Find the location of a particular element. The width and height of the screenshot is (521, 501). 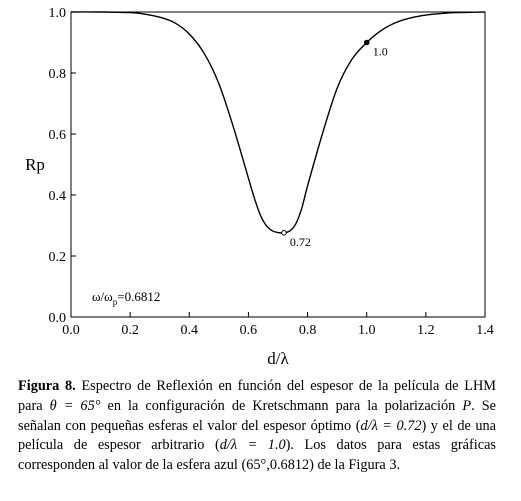

x-tick-label: 0.2 is located at coordinates (130, 330).